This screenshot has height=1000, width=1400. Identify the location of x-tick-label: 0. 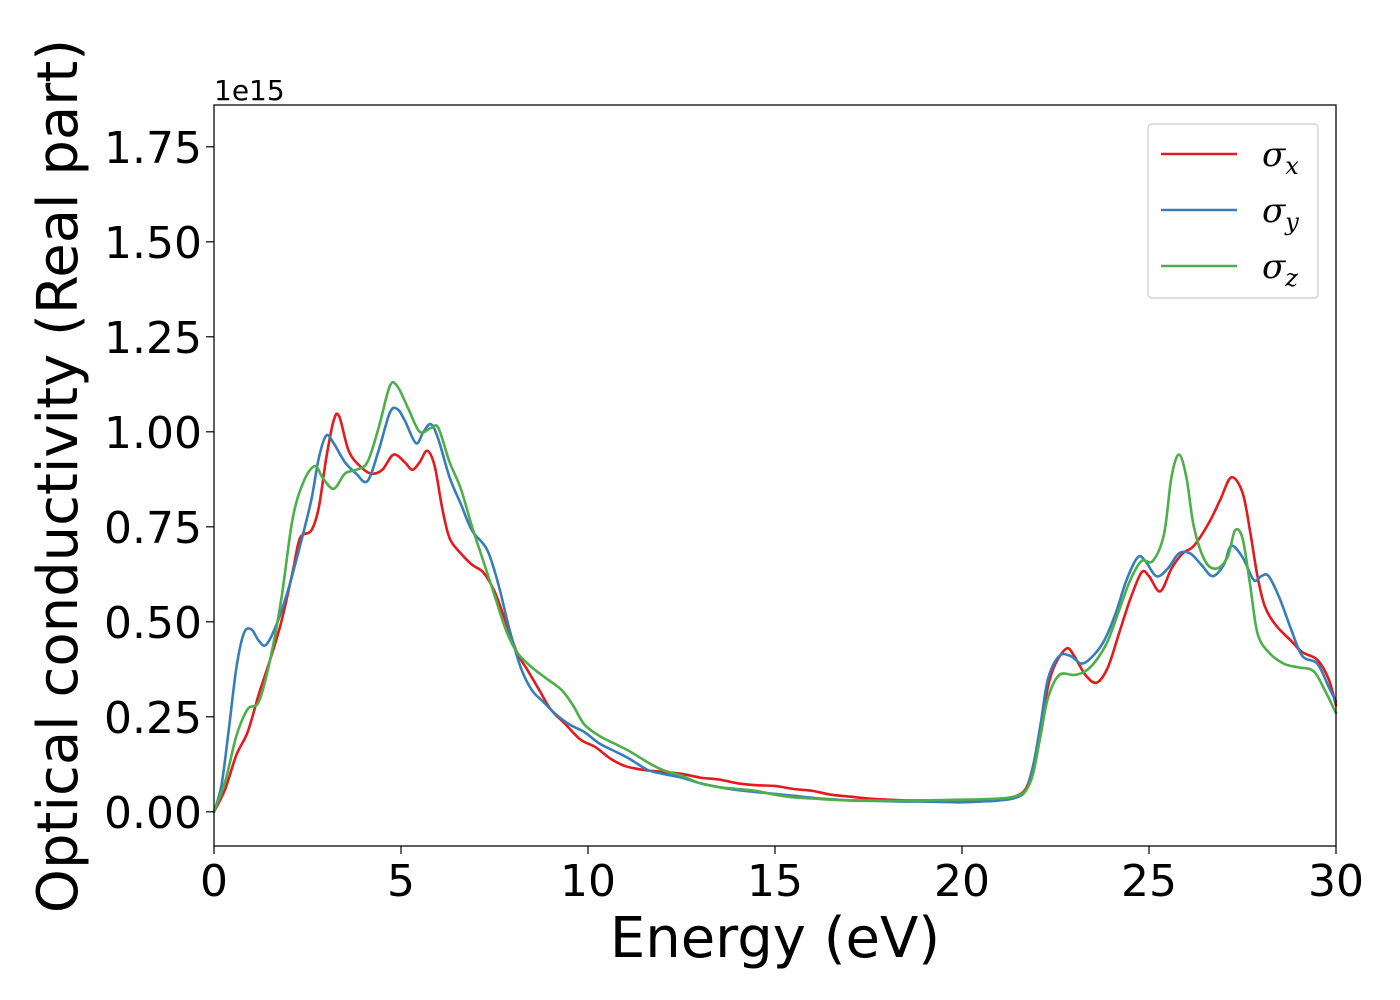
(214, 881).